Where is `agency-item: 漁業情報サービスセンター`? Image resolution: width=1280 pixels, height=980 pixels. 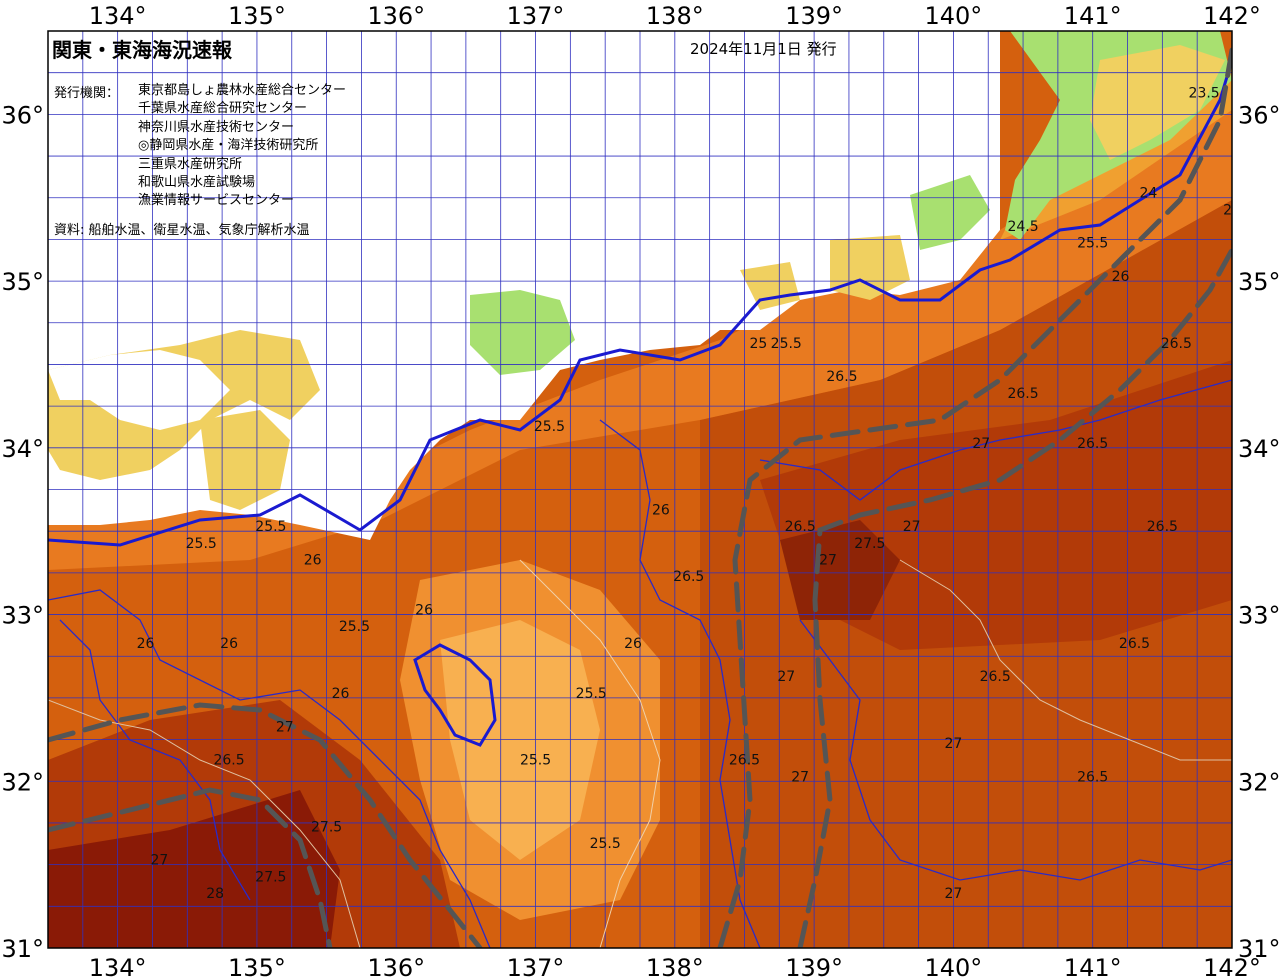
agency-item: 漁業情報サービスセンター is located at coordinates (216, 201).